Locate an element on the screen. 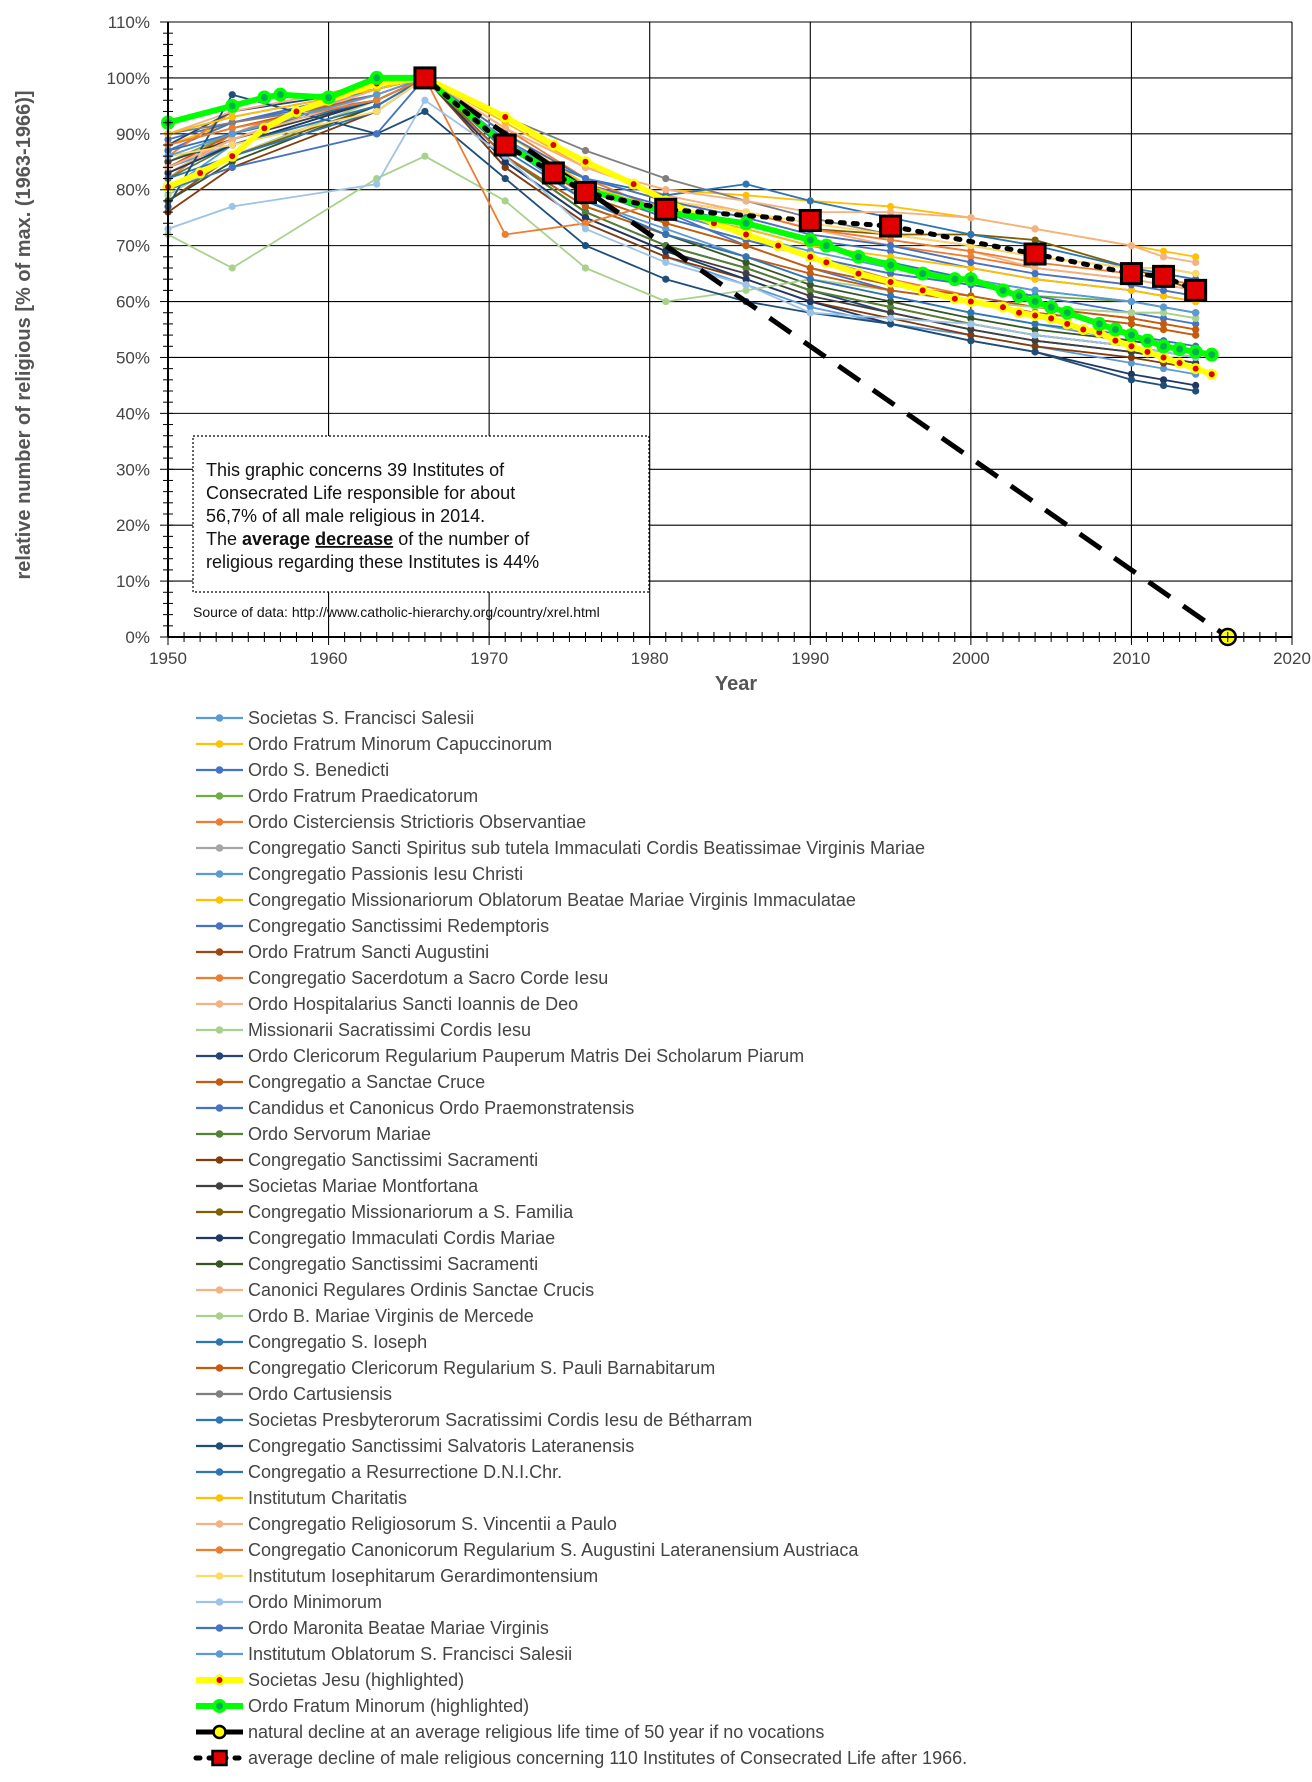 Image resolution: width=1312 pixels, height=1782 pixels. legend-item: Congregatio a Resurrectione D.N.I.Chr. is located at coordinates (379, 1472).